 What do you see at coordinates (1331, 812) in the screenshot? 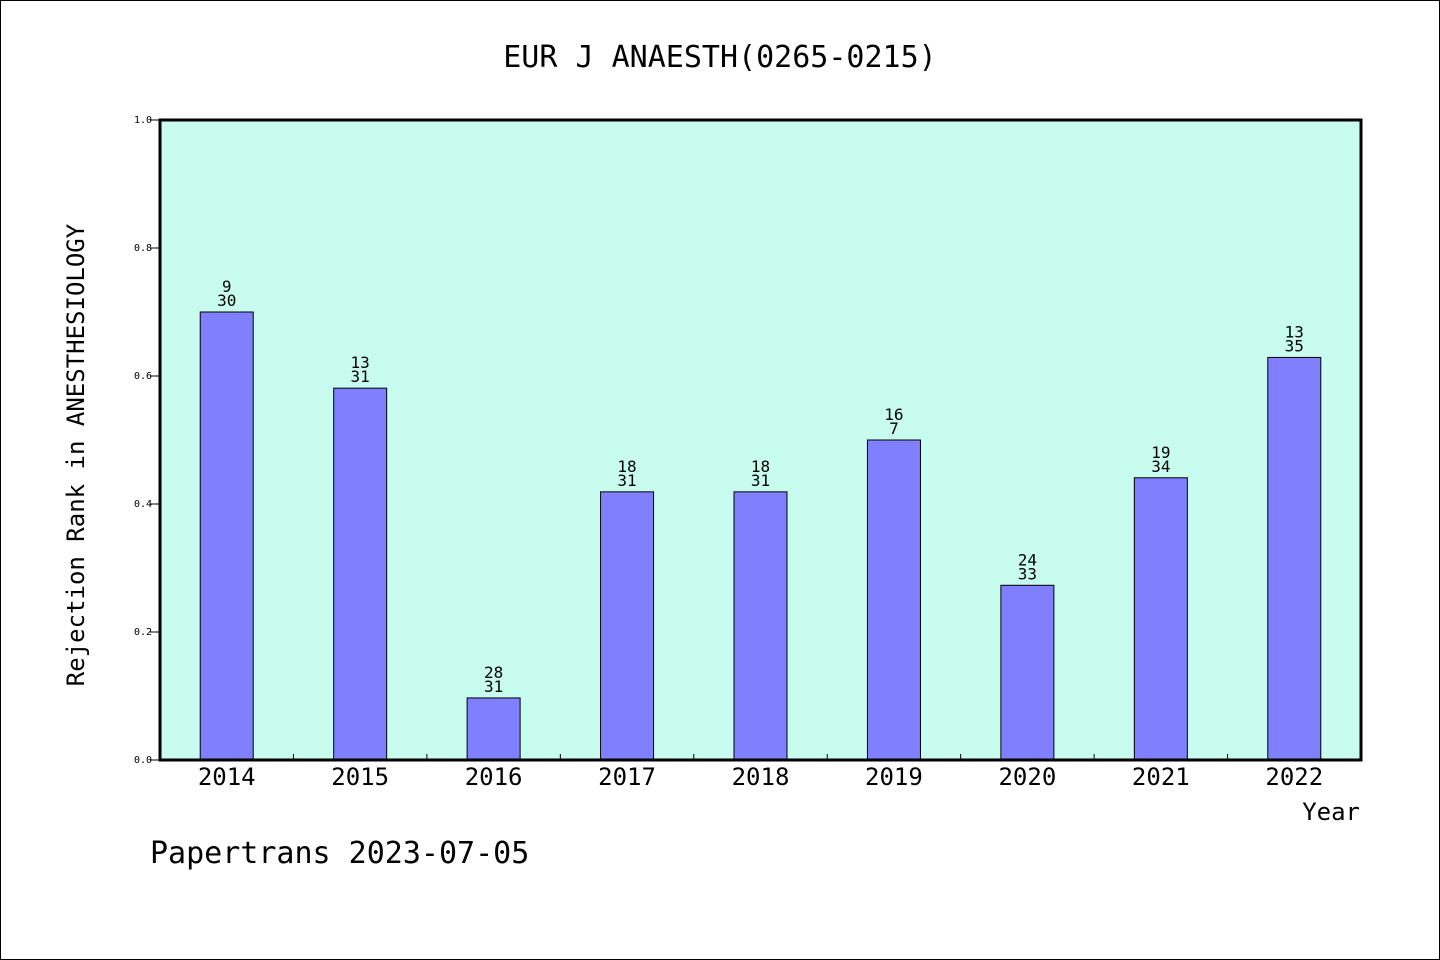
I see `x-axis-label: Year` at bounding box center [1331, 812].